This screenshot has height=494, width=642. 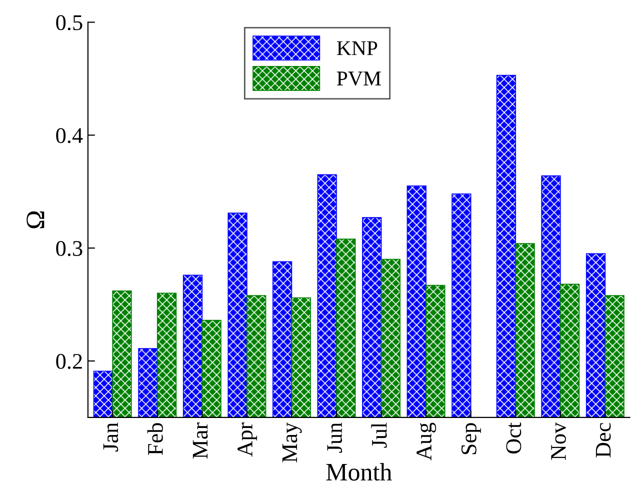 I want to click on y-tick-label: 0.2, so click(x=69, y=361).